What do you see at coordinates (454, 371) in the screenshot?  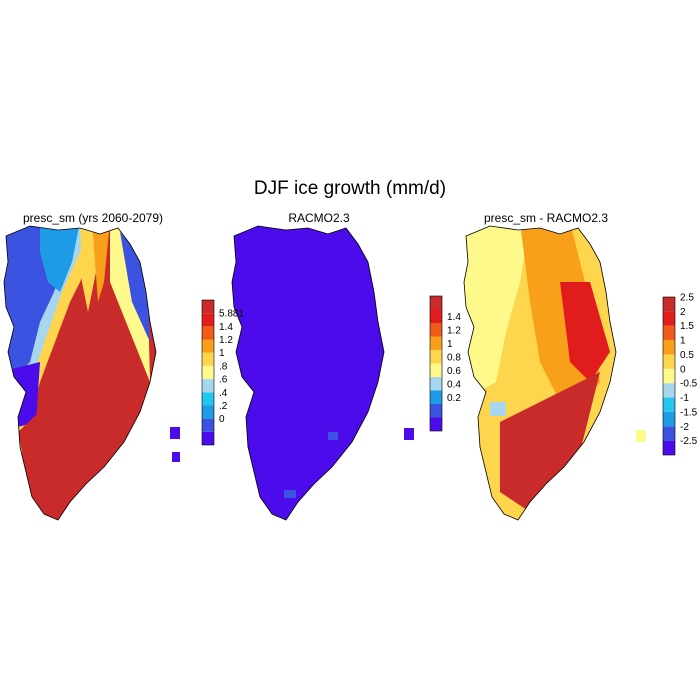 I see `colorbar-tick-label: 0.6` at bounding box center [454, 371].